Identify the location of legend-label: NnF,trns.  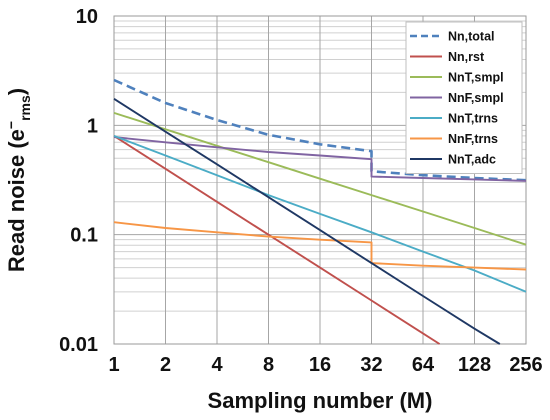
(473, 139).